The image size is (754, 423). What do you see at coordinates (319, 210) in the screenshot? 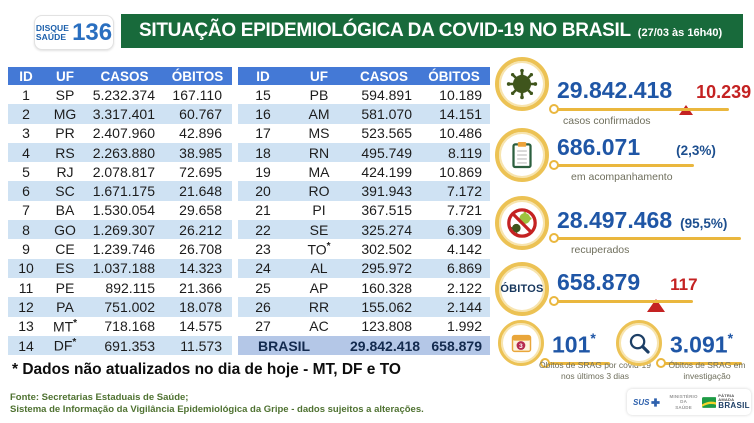
I see `cell-uf: PI` at bounding box center [319, 210].